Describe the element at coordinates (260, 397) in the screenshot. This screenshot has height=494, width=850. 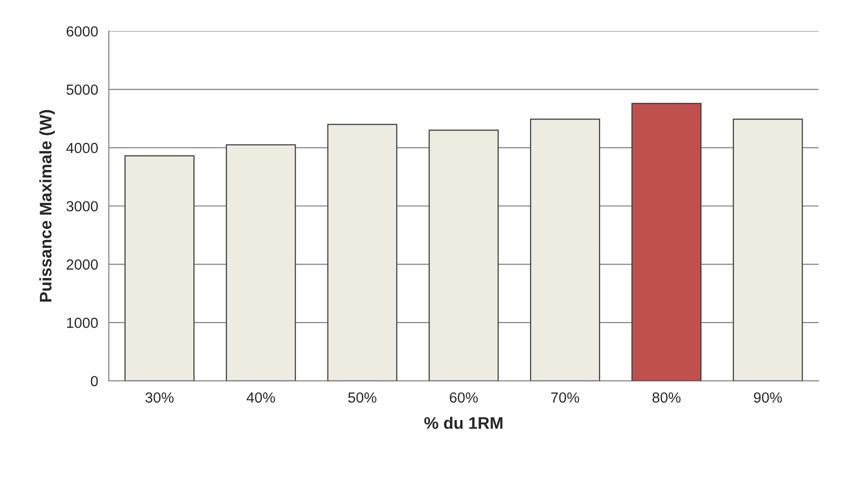
I see `x-tick-label: 40%` at that location.